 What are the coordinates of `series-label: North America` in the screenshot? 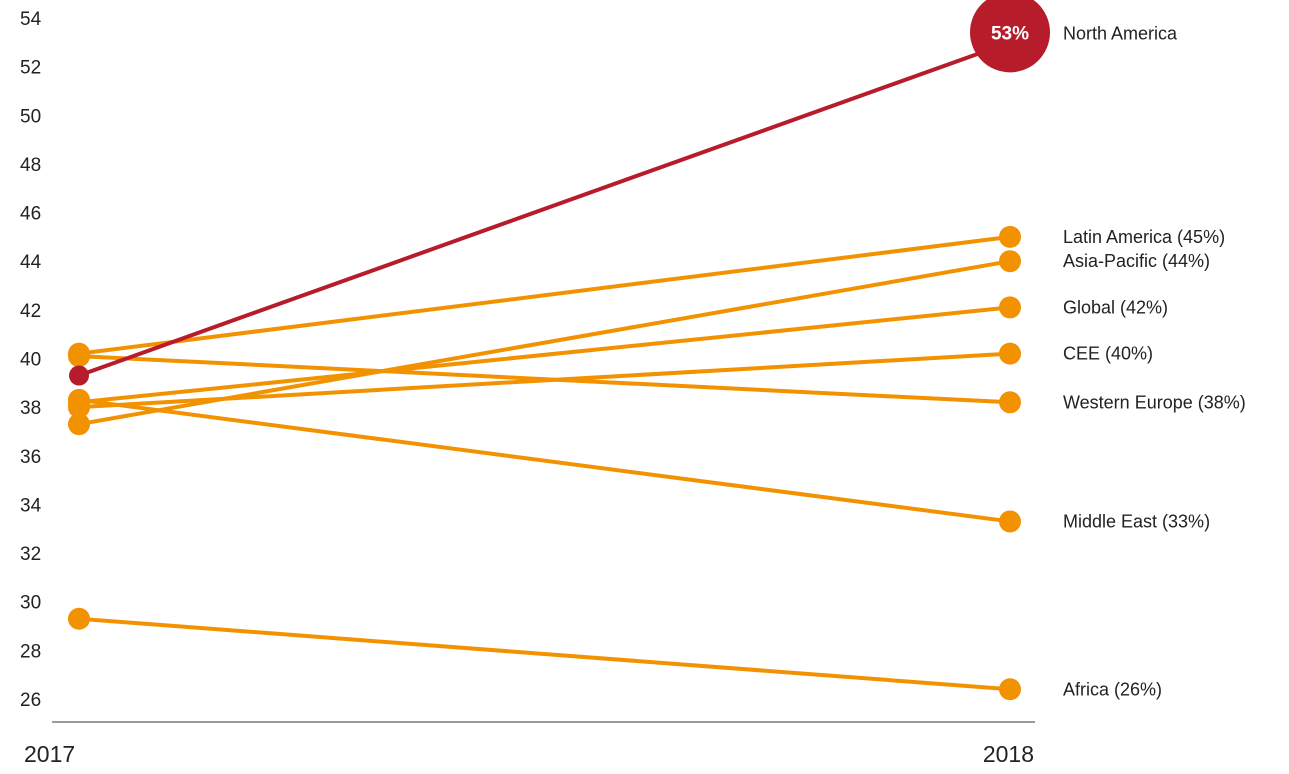 It's located at (1120, 33).